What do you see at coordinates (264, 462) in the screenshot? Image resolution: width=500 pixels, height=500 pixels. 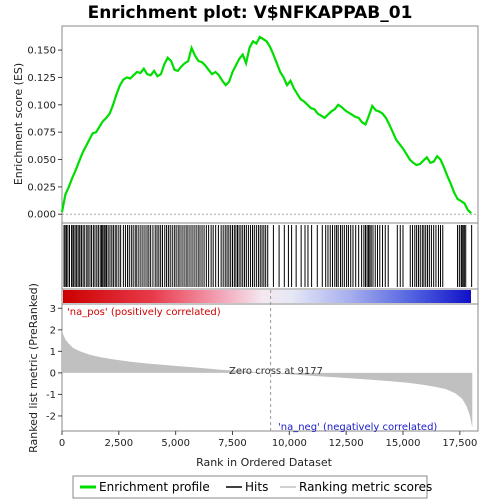 I see `metric-x-label: Rank in Ordered Dataset` at bounding box center [264, 462].